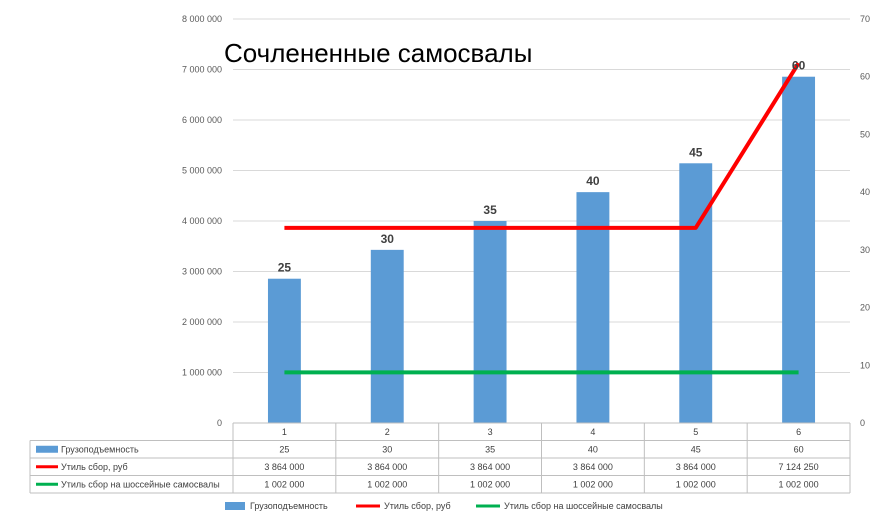  I want to click on y-left-tick-label: 3 000 000, so click(202, 272).